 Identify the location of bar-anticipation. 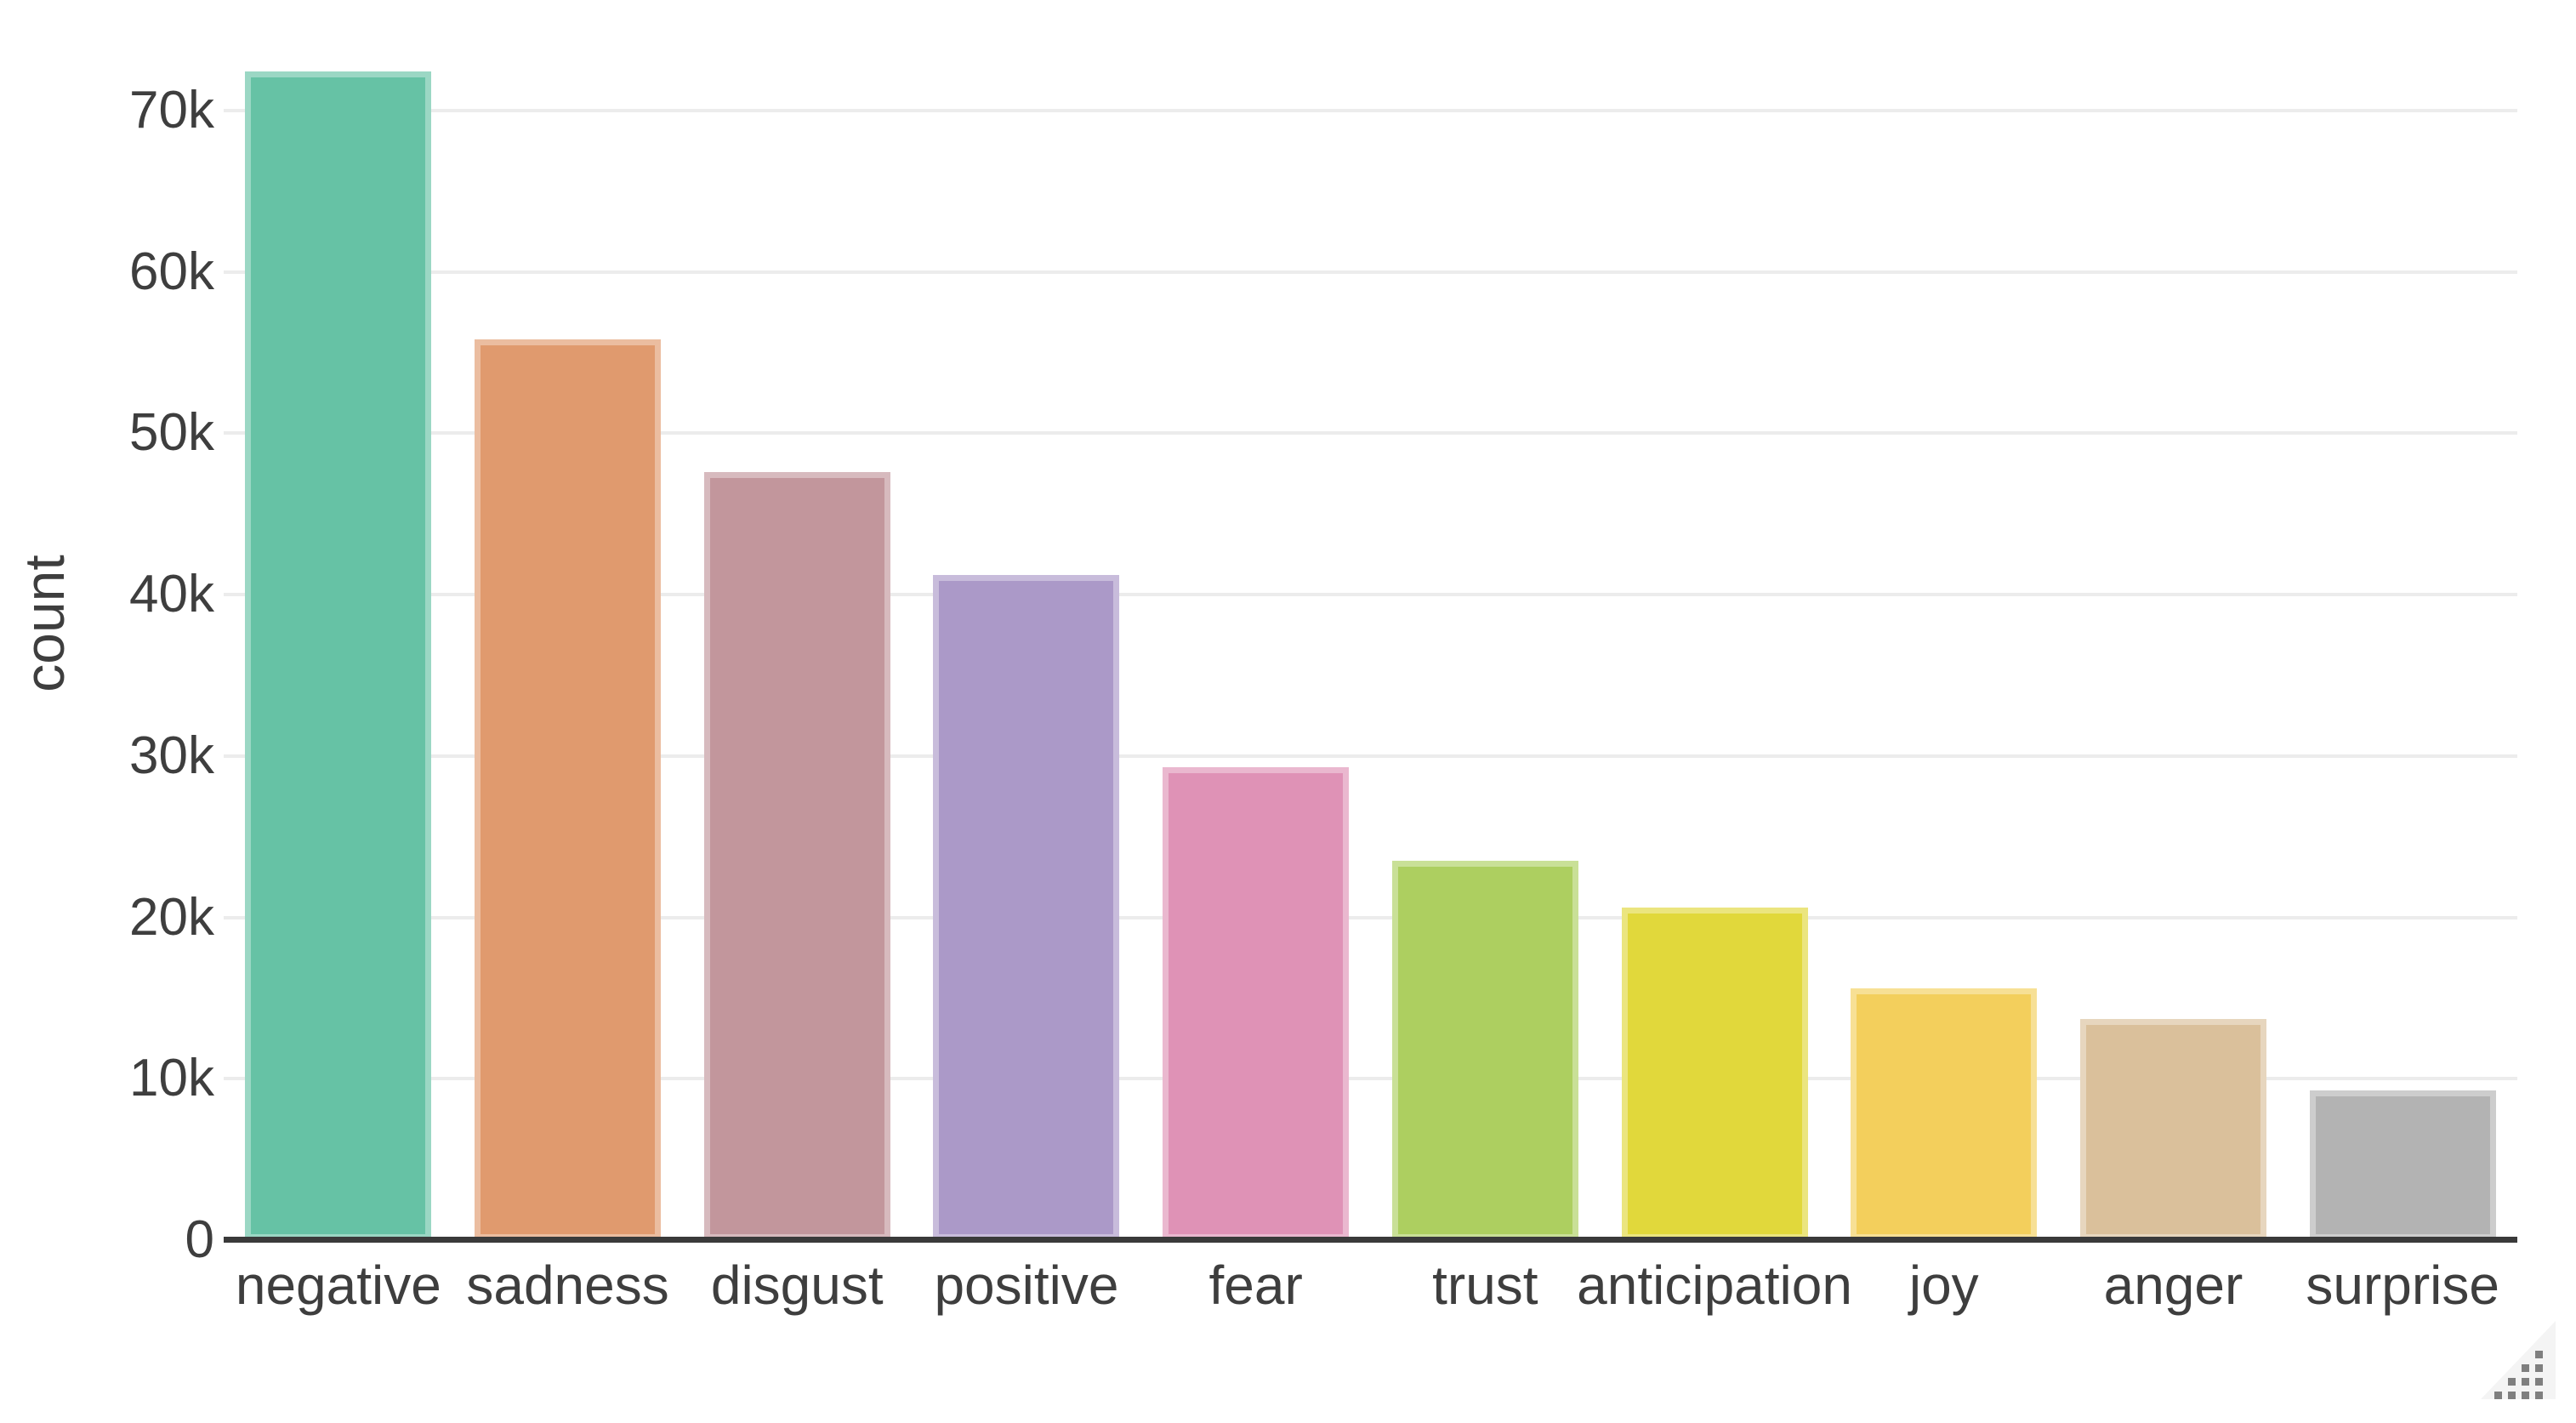
(1714, 1074).